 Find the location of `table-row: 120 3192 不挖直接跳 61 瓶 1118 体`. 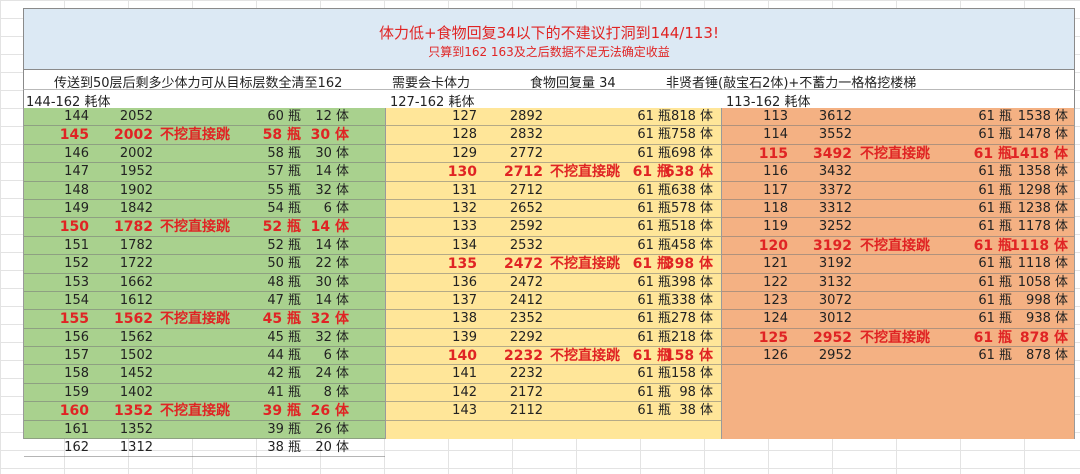

table-row: 120 3192 不挖直接跳 61 瓶 1118 体 is located at coordinates (898, 246).